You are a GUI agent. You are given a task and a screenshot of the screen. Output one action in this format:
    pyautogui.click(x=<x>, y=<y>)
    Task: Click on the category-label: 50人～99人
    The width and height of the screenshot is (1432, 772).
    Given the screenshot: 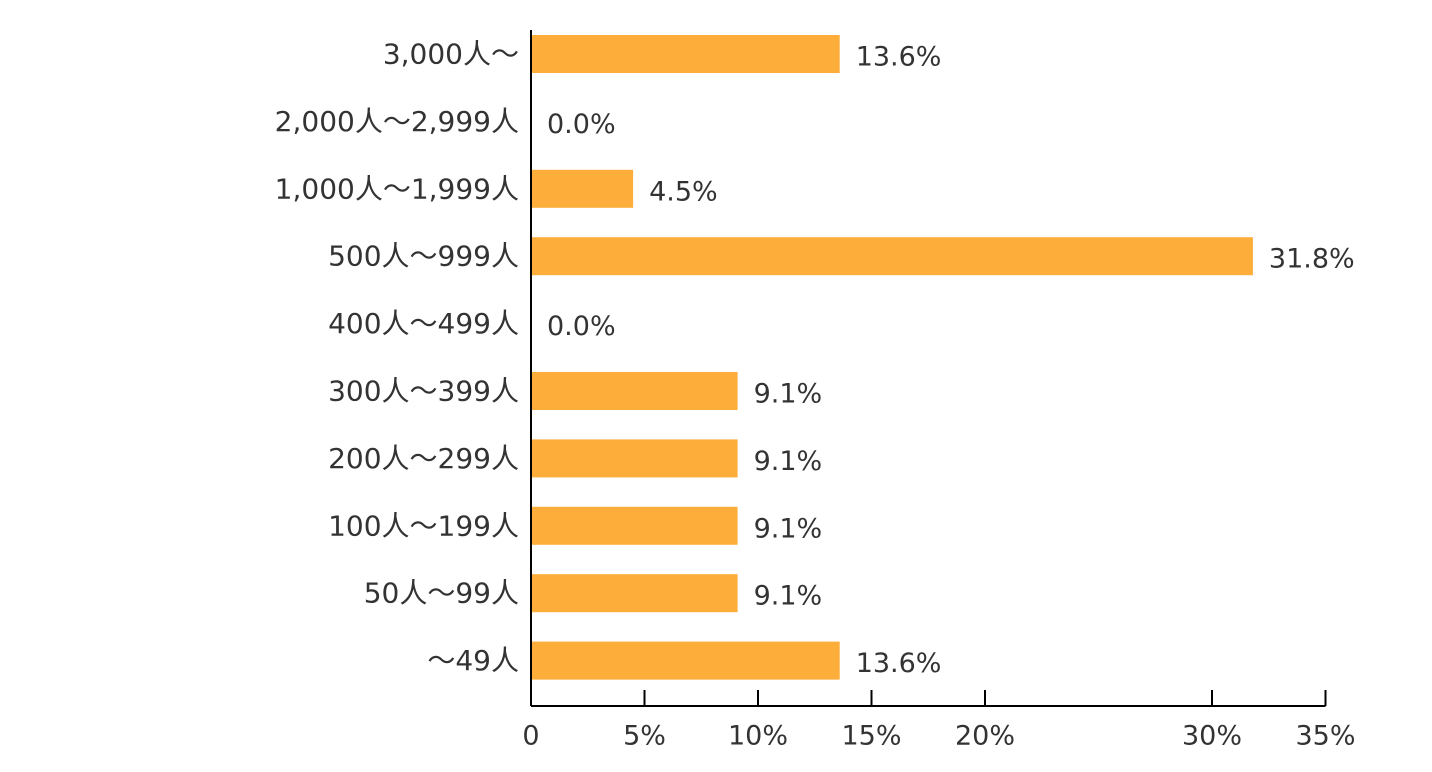 What is the action you would take?
    pyautogui.click(x=441, y=593)
    